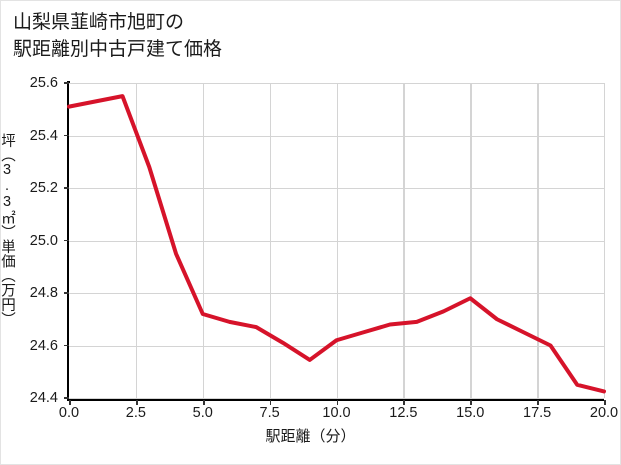  What do you see at coordinates (604, 413) in the screenshot?
I see `x-tick-label: 20.0` at bounding box center [604, 413].